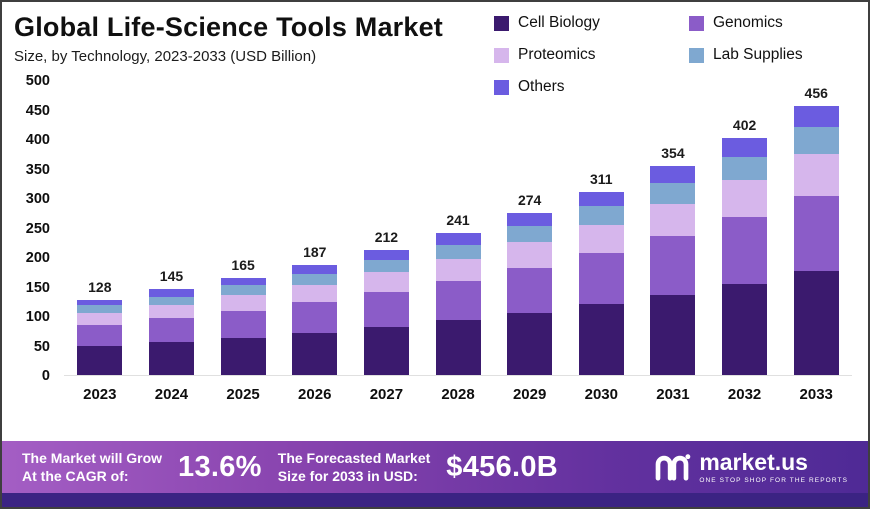  What do you see at coordinates (816, 394) in the screenshot?
I see `x-axis-label: 2033` at bounding box center [816, 394].